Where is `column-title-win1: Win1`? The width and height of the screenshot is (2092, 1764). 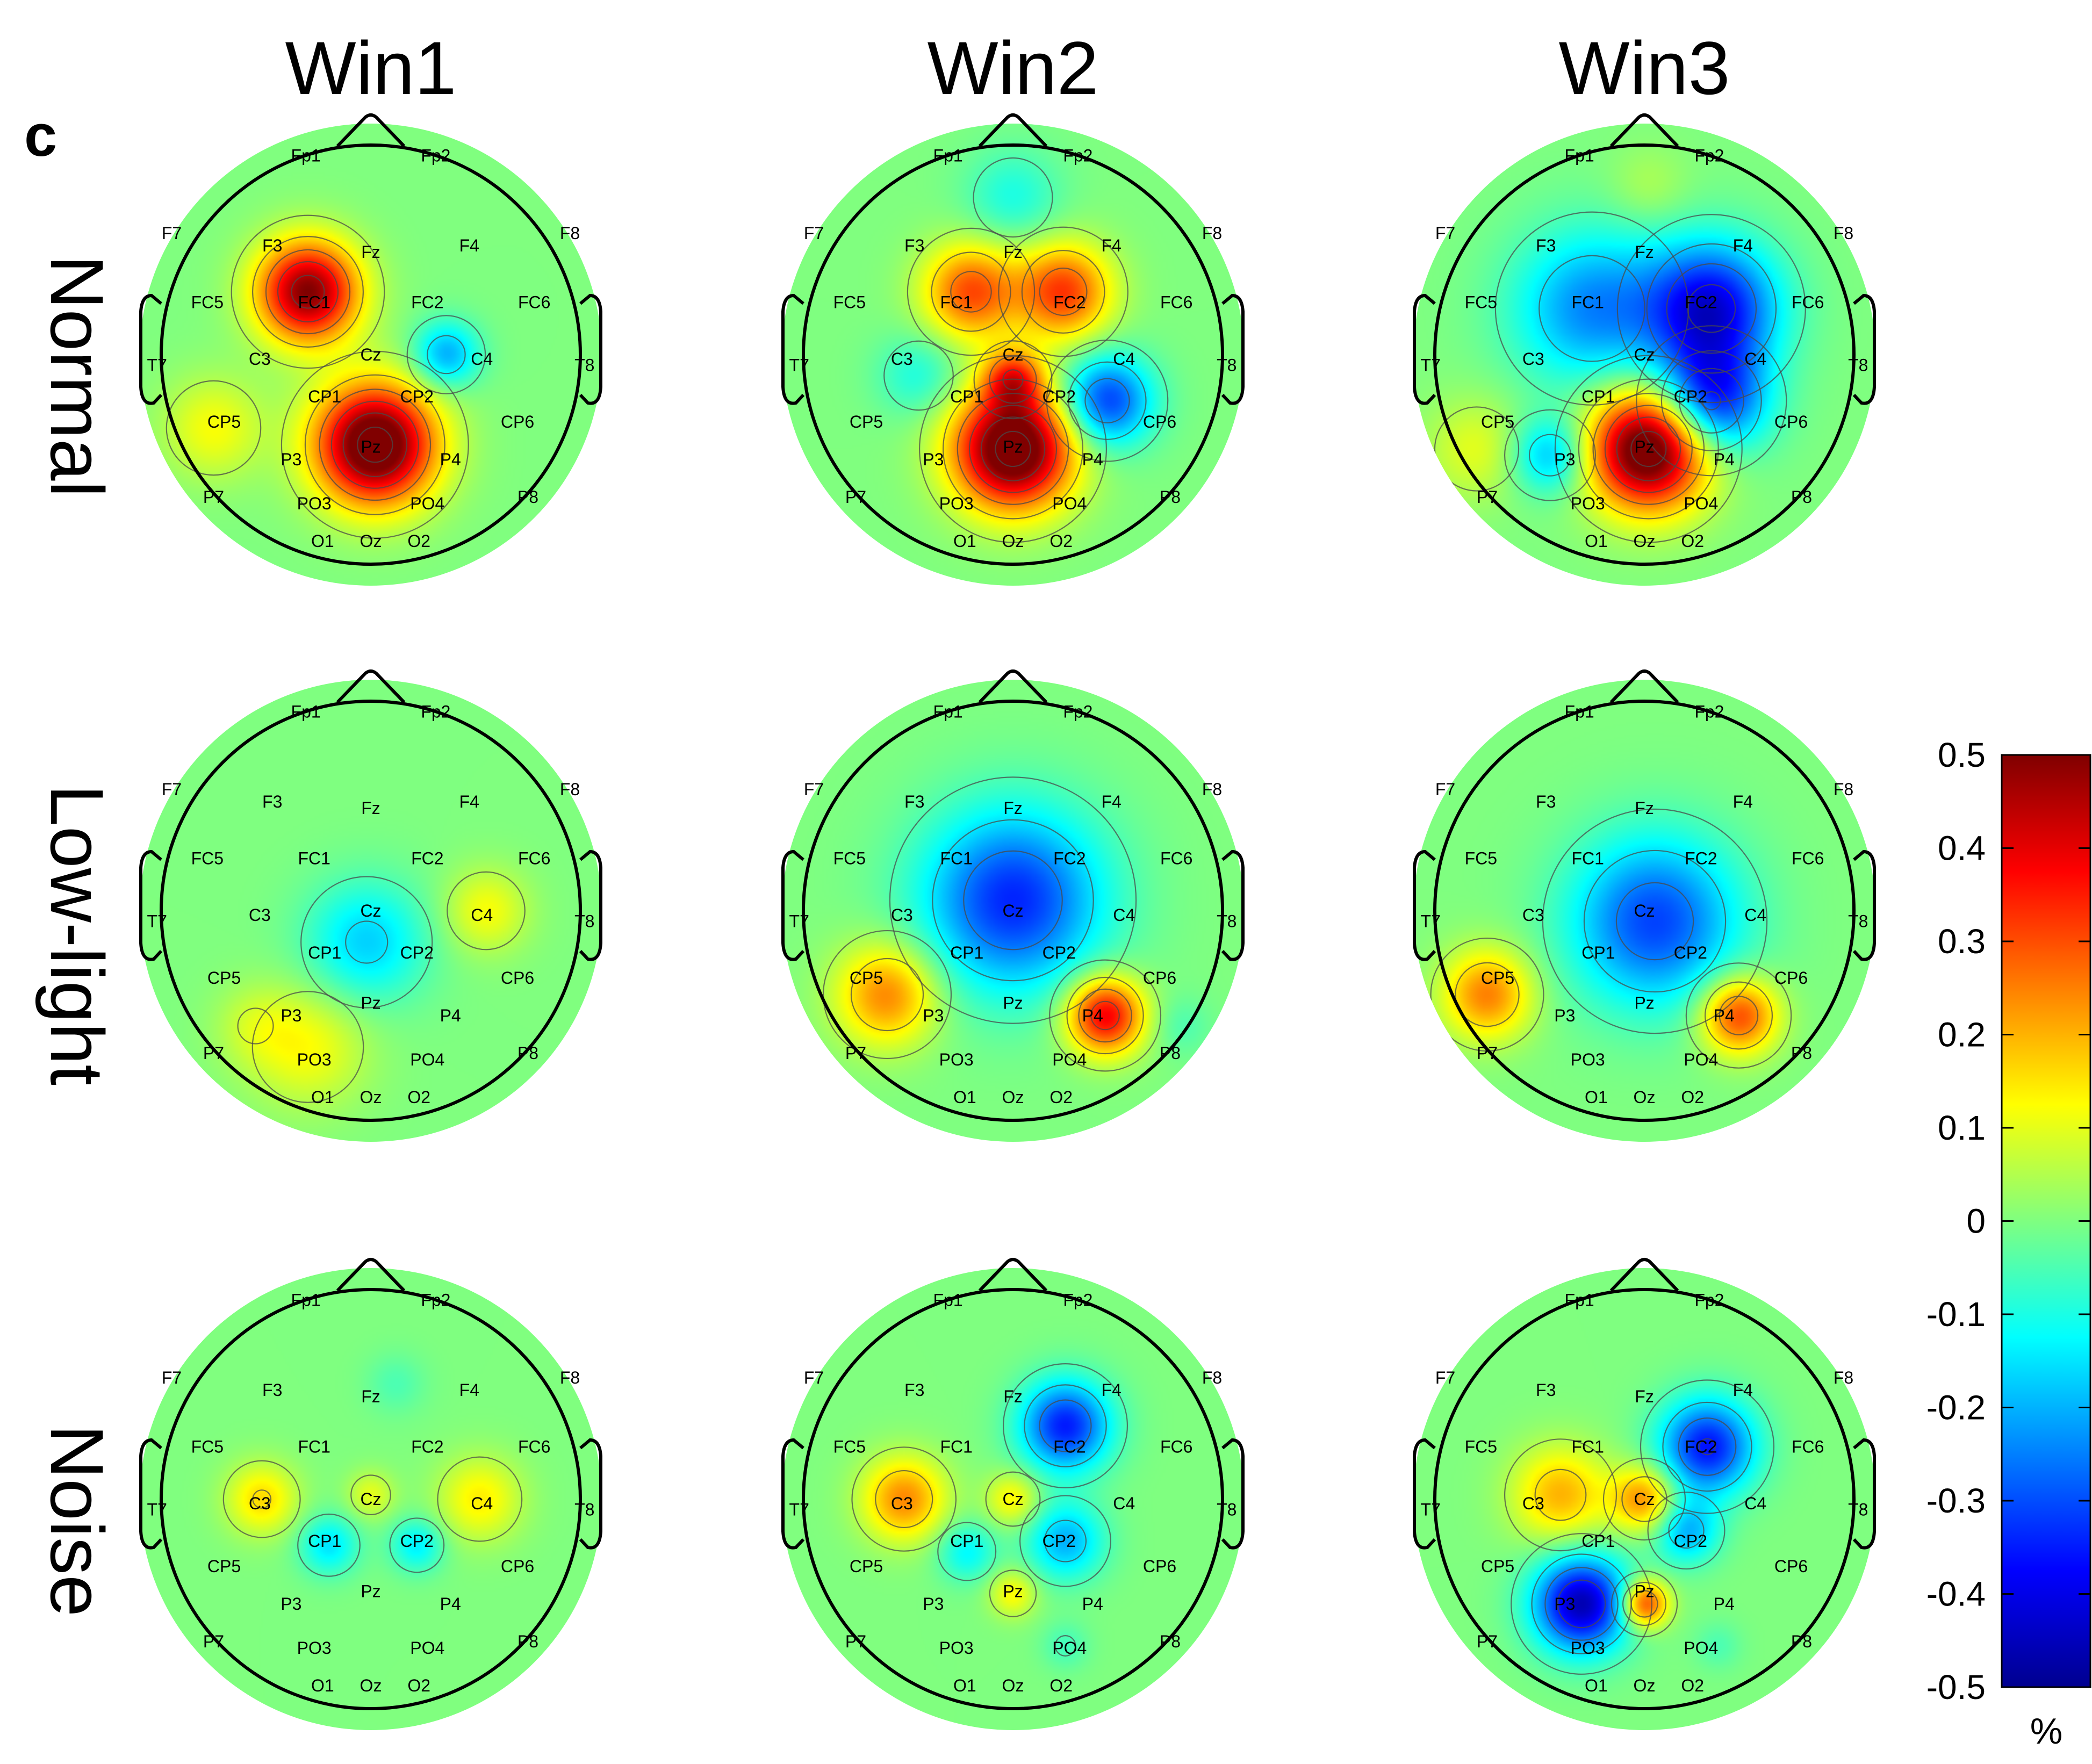 column-title-win1: Win1 is located at coordinates (371, 68).